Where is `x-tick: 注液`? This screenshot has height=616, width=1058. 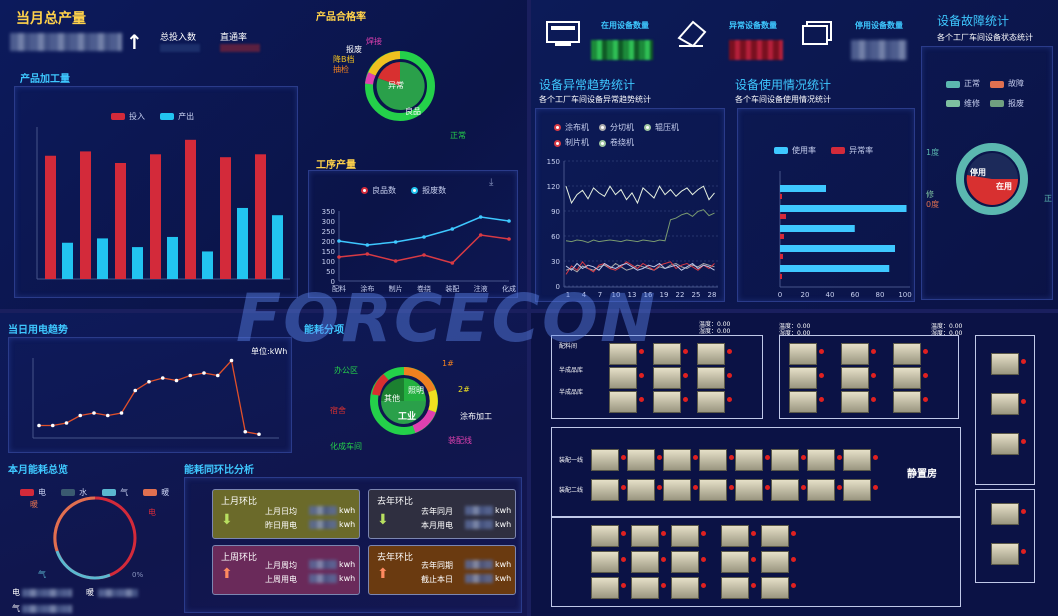 x-tick: 注液 is located at coordinates (481, 288).